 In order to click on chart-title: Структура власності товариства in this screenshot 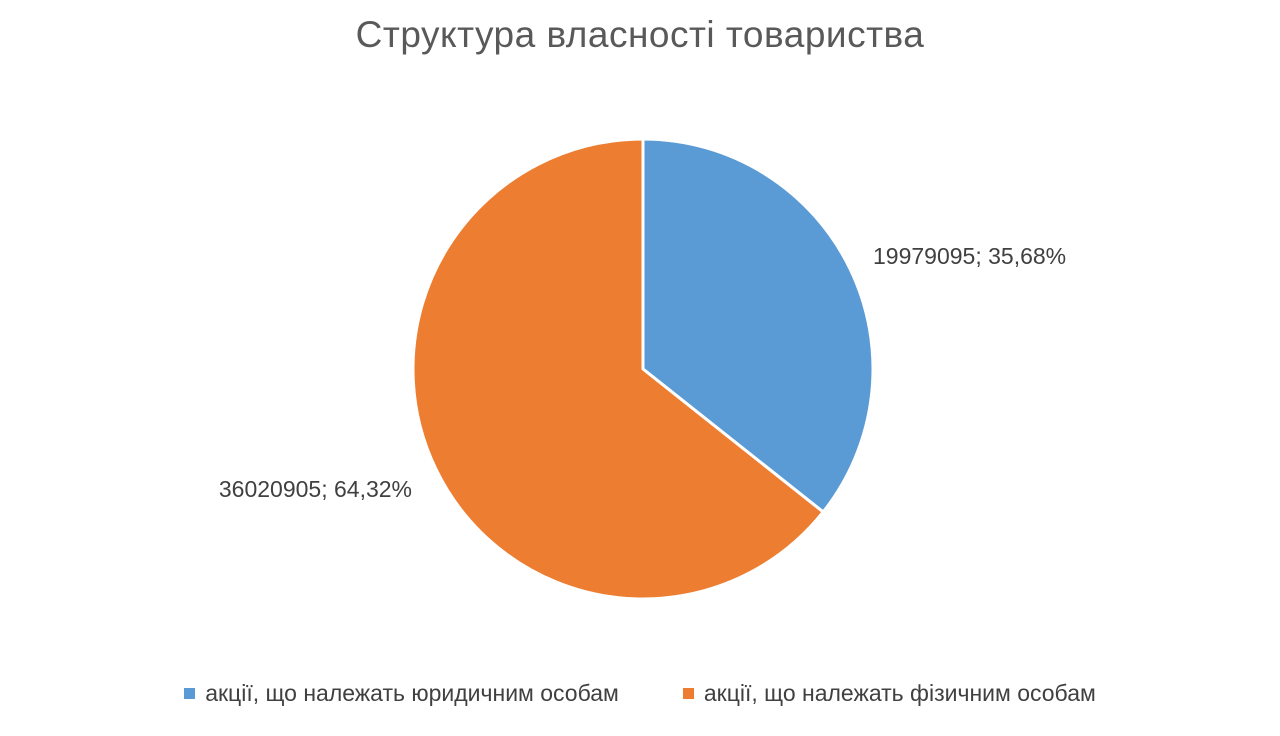, I will do `click(640, 34)`.